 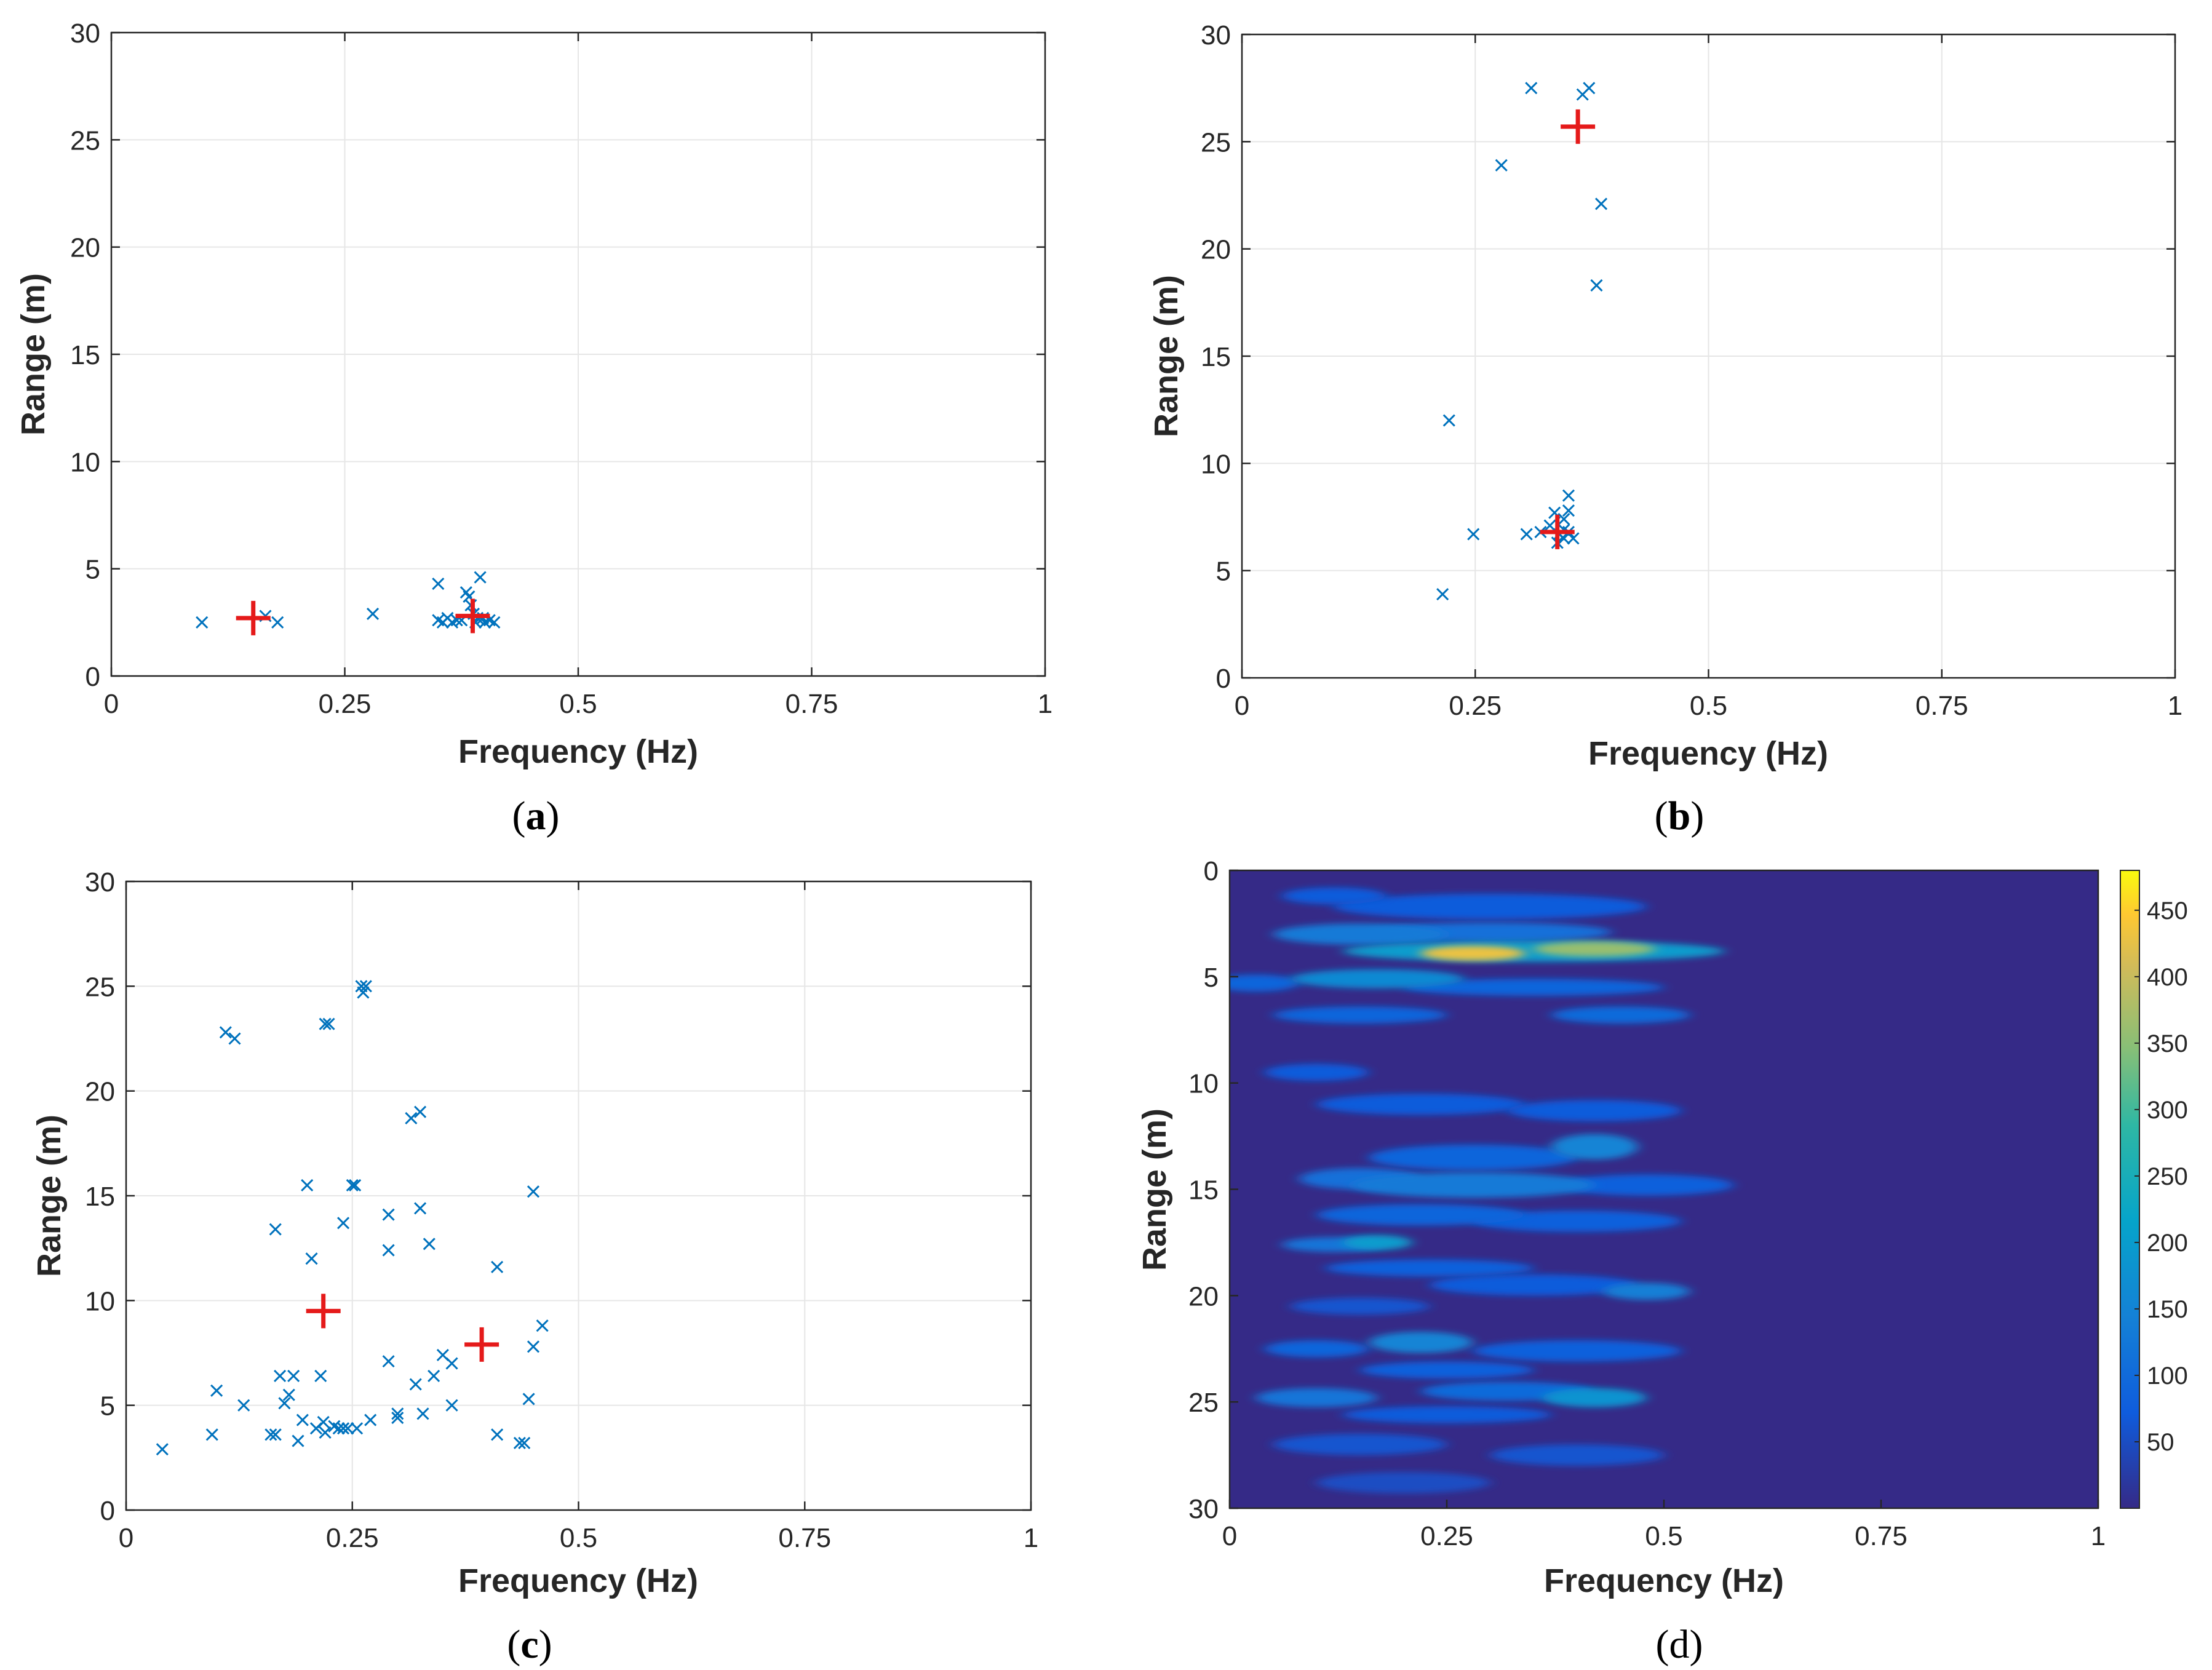 I want to click on series-detections-c, so click(x=352, y=1218).